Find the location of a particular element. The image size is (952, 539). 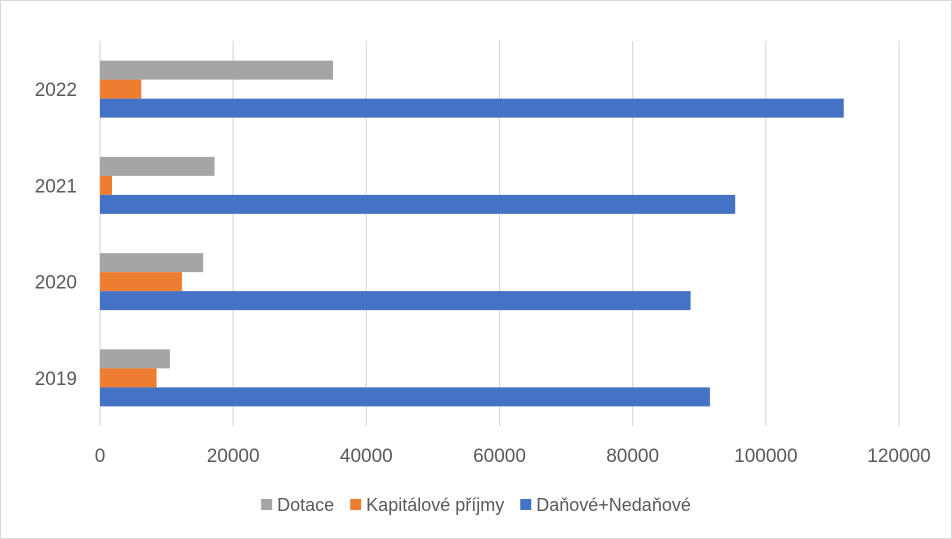

legend-label-2: Daňové+Nedaňové is located at coordinates (613, 505).